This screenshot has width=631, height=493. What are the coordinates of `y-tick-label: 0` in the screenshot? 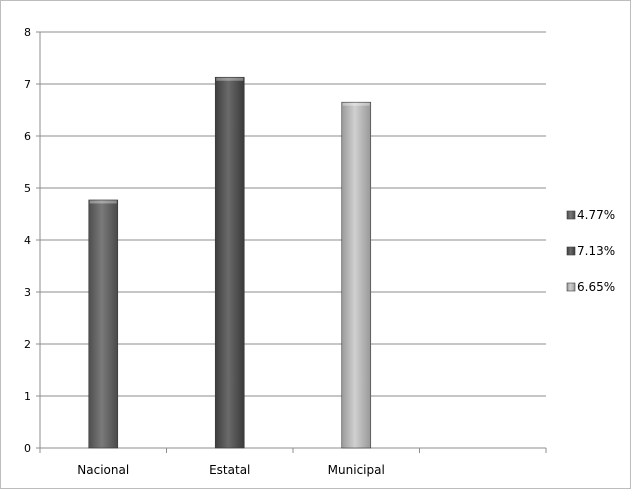 It's located at (27, 448).